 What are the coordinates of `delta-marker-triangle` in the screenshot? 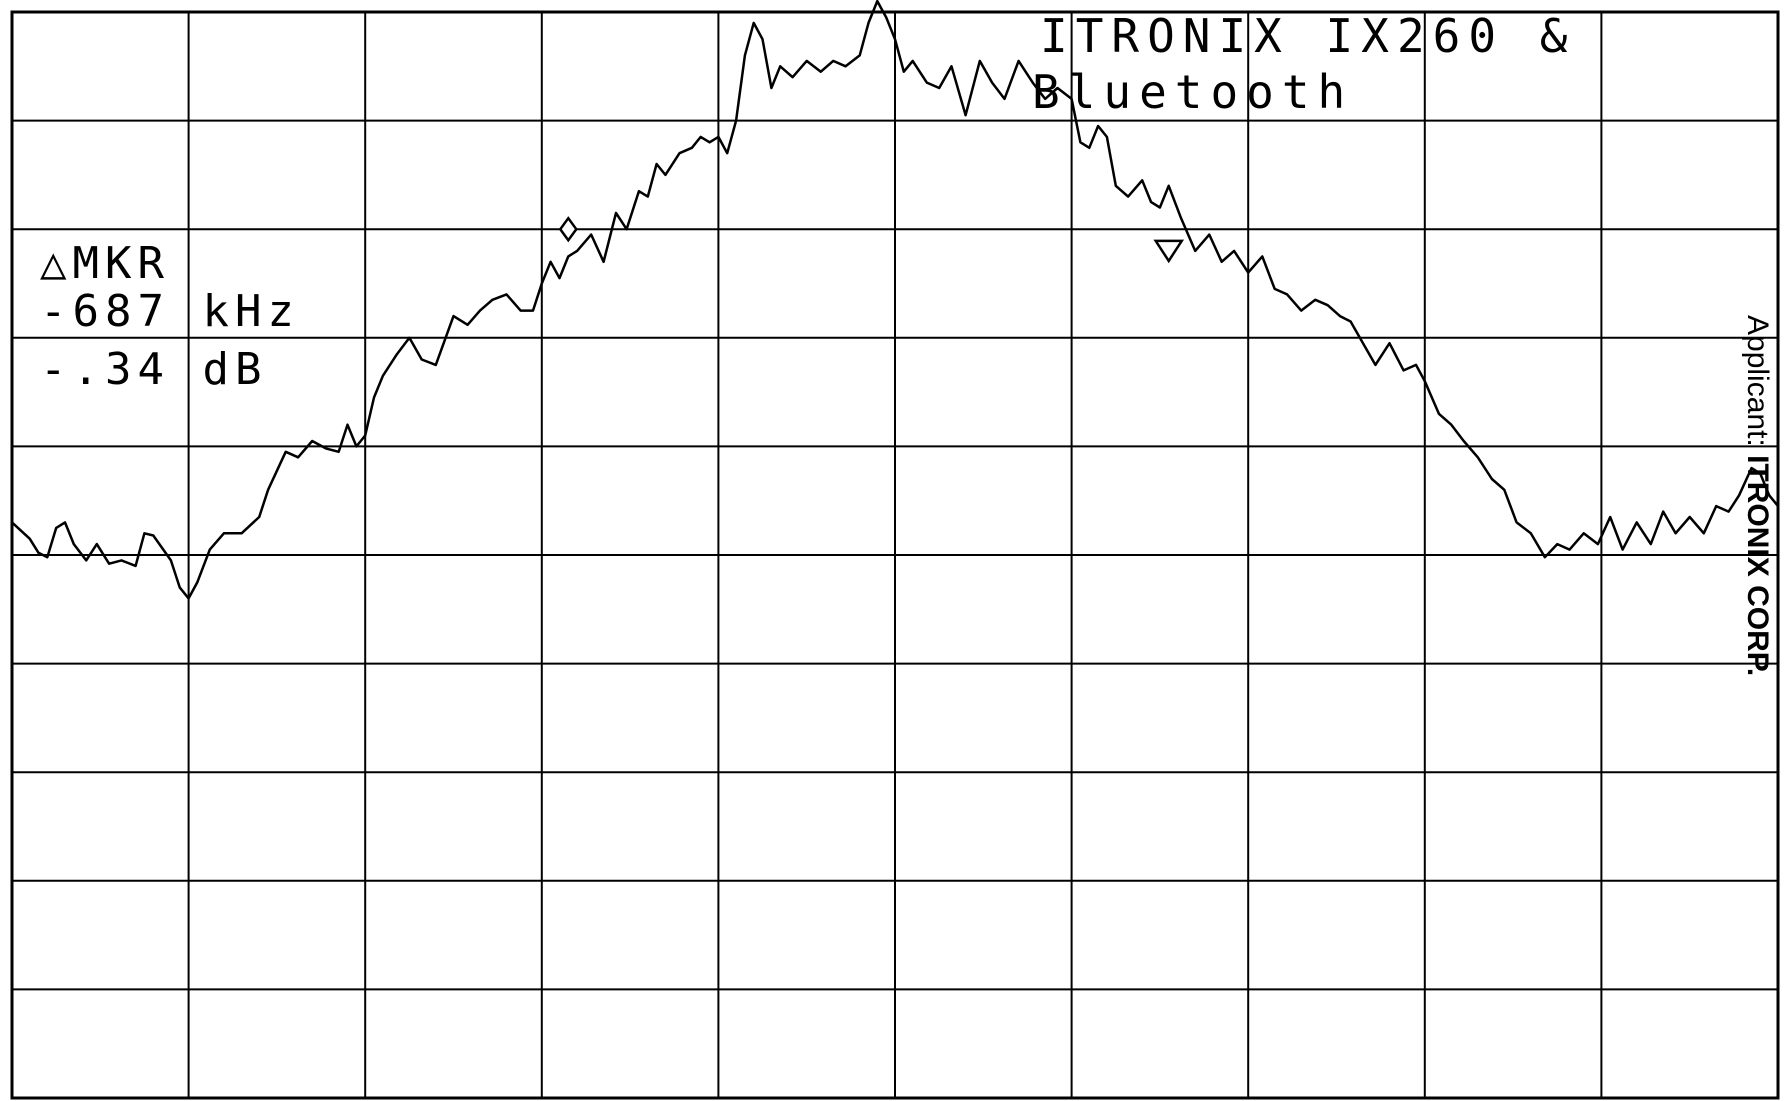 It's located at (1169, 251).